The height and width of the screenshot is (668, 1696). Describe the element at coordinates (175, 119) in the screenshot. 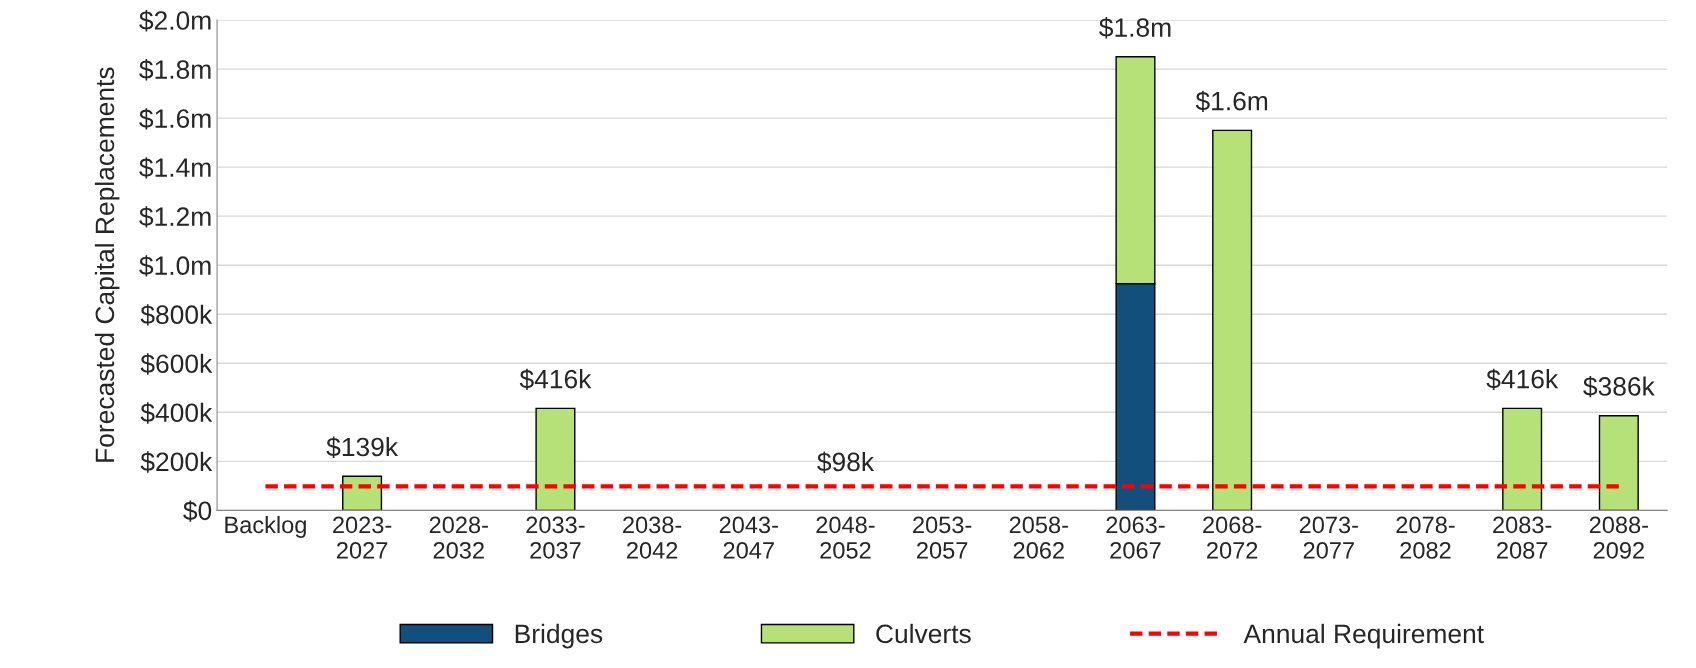

I see `y-tick-label: $1.6m` at that location.